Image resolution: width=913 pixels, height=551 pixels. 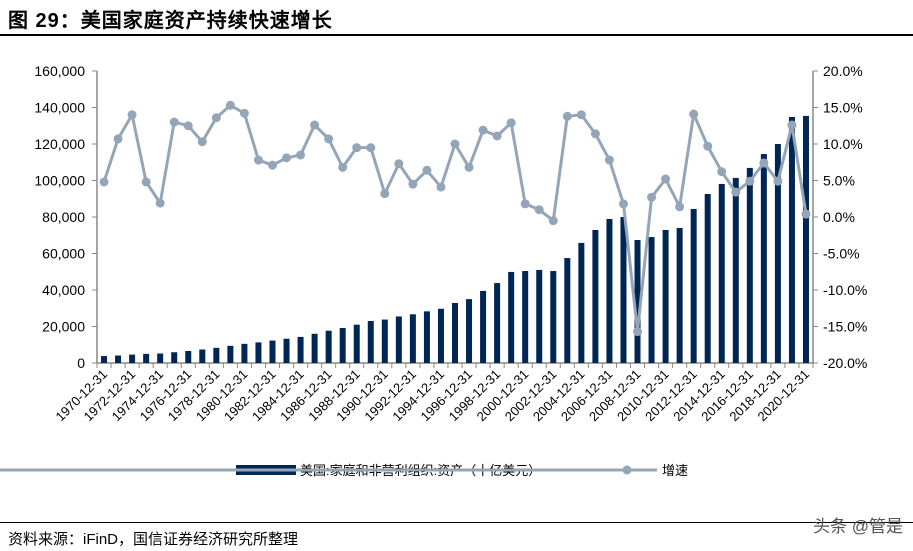 I want to click on left-tick-label: 60,000, so click(x=63, y=254).